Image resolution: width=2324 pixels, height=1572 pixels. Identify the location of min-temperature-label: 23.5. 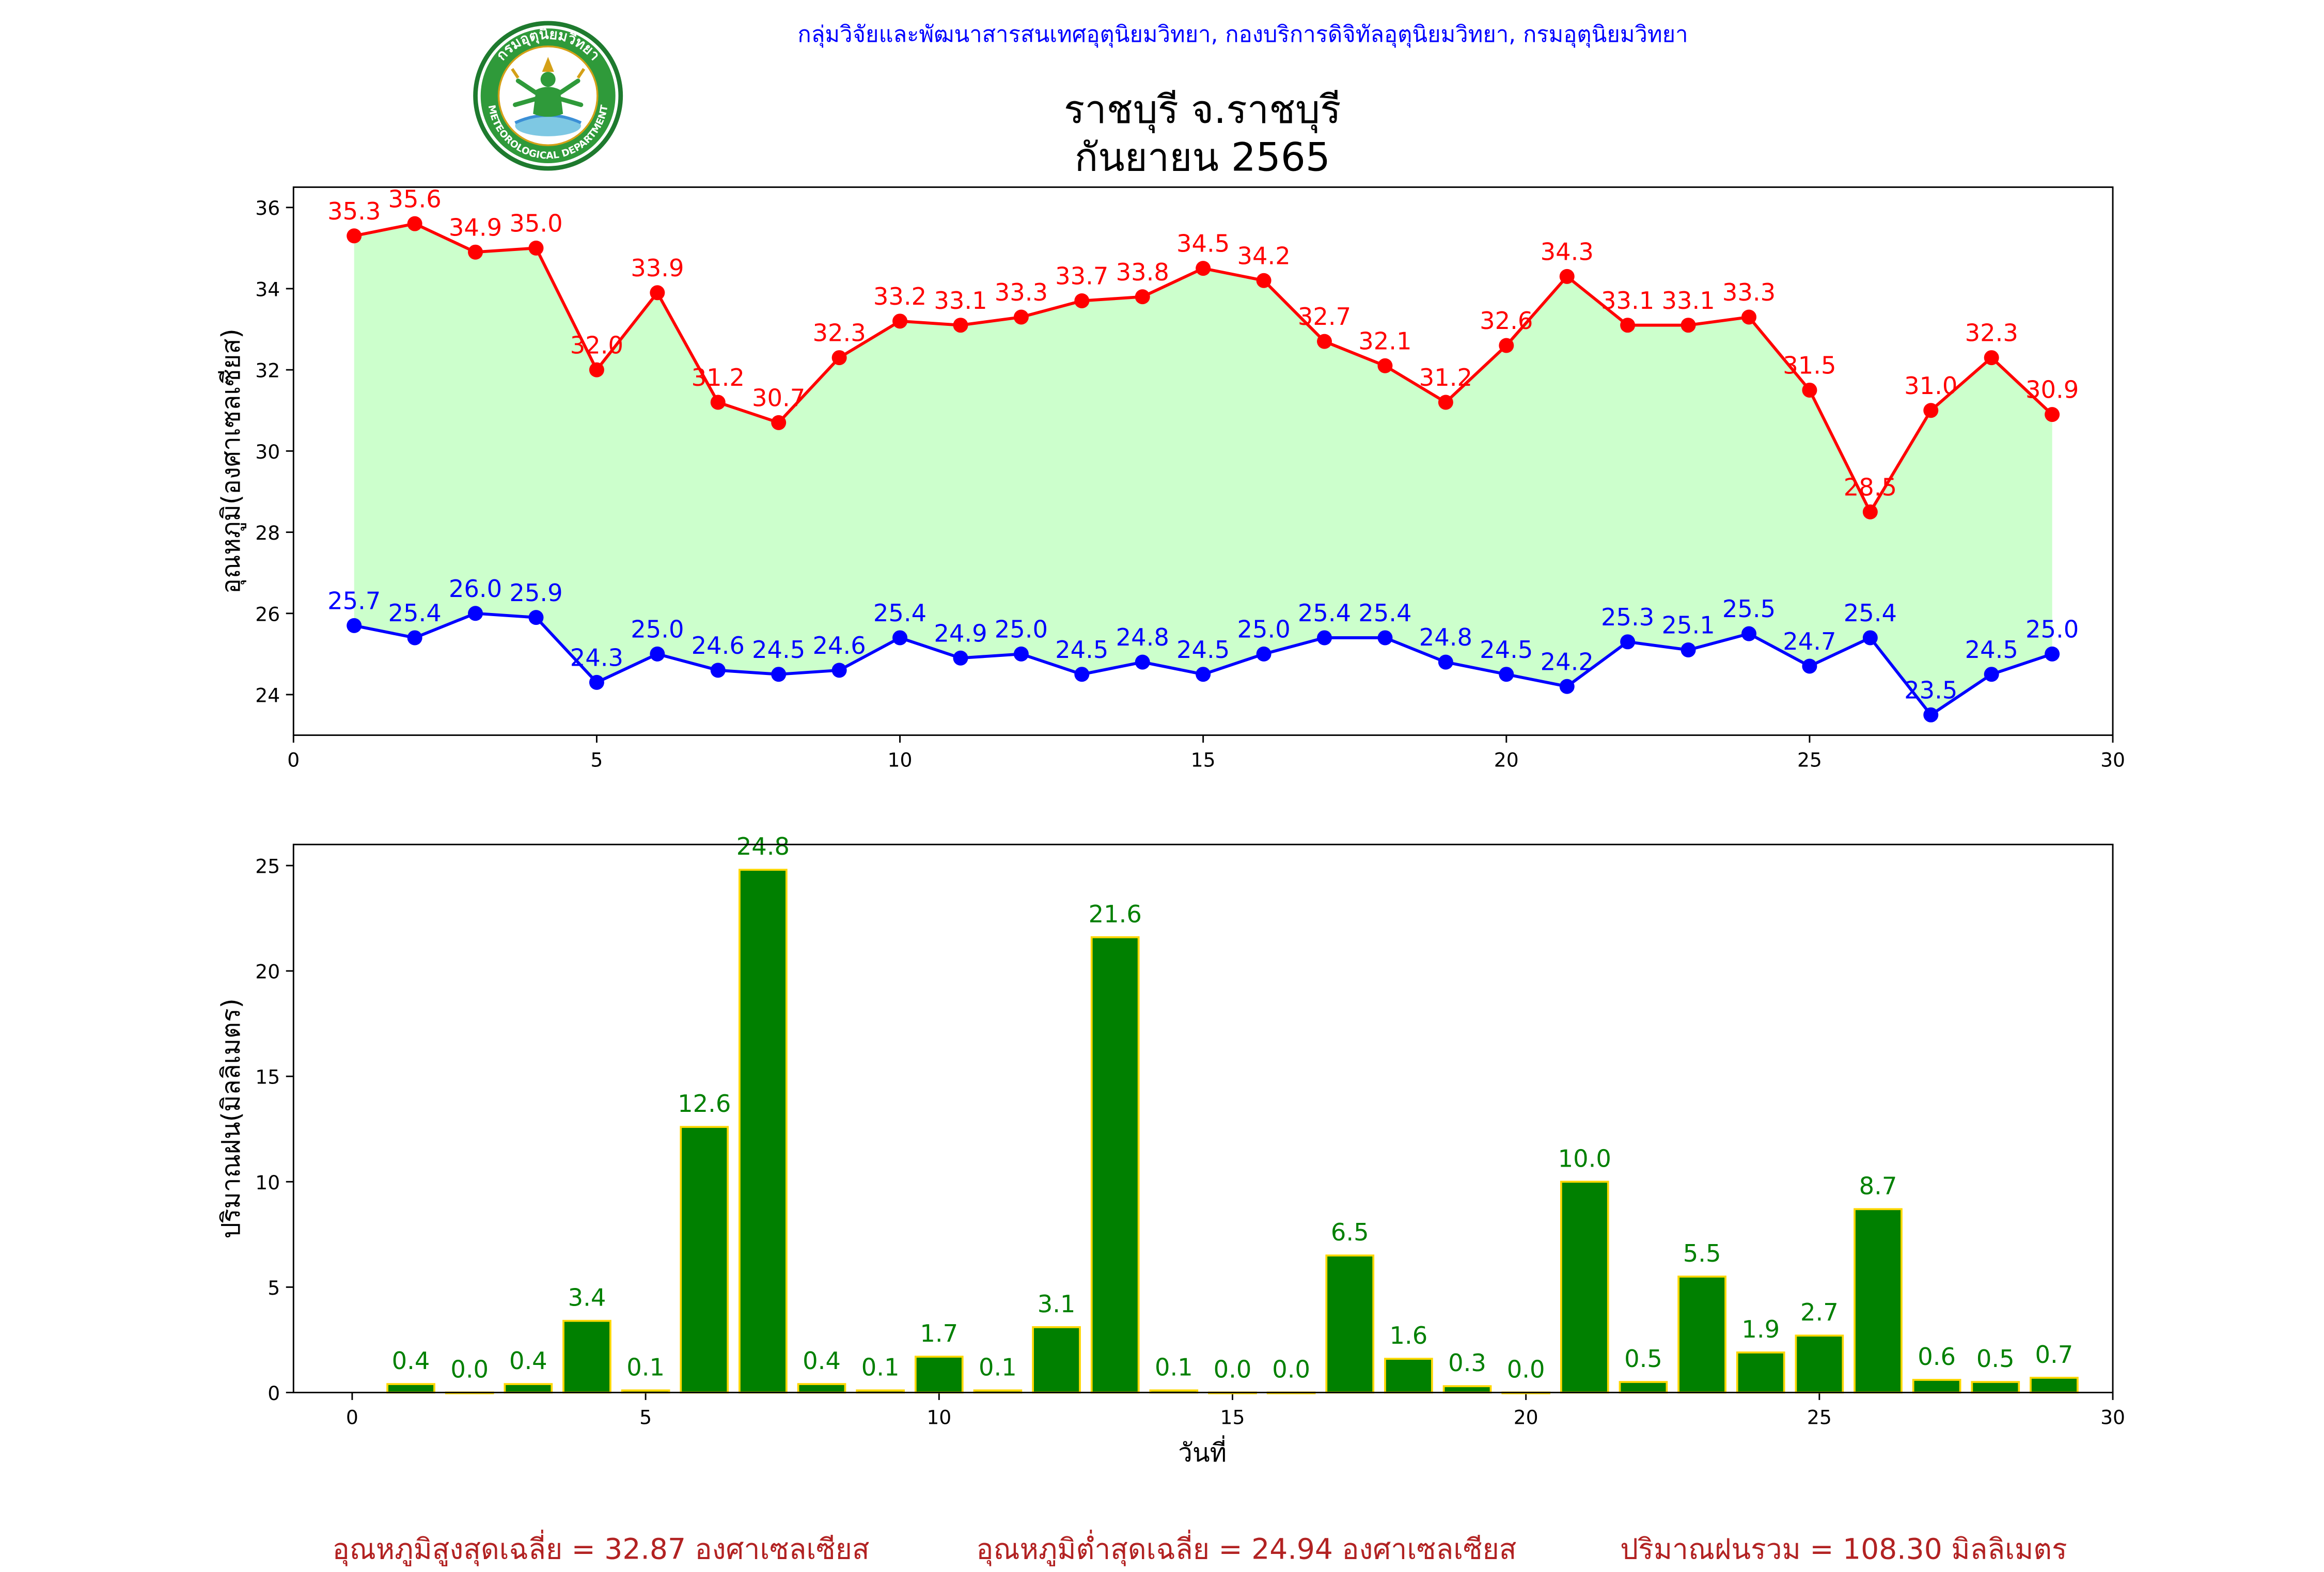
(1930, 690).